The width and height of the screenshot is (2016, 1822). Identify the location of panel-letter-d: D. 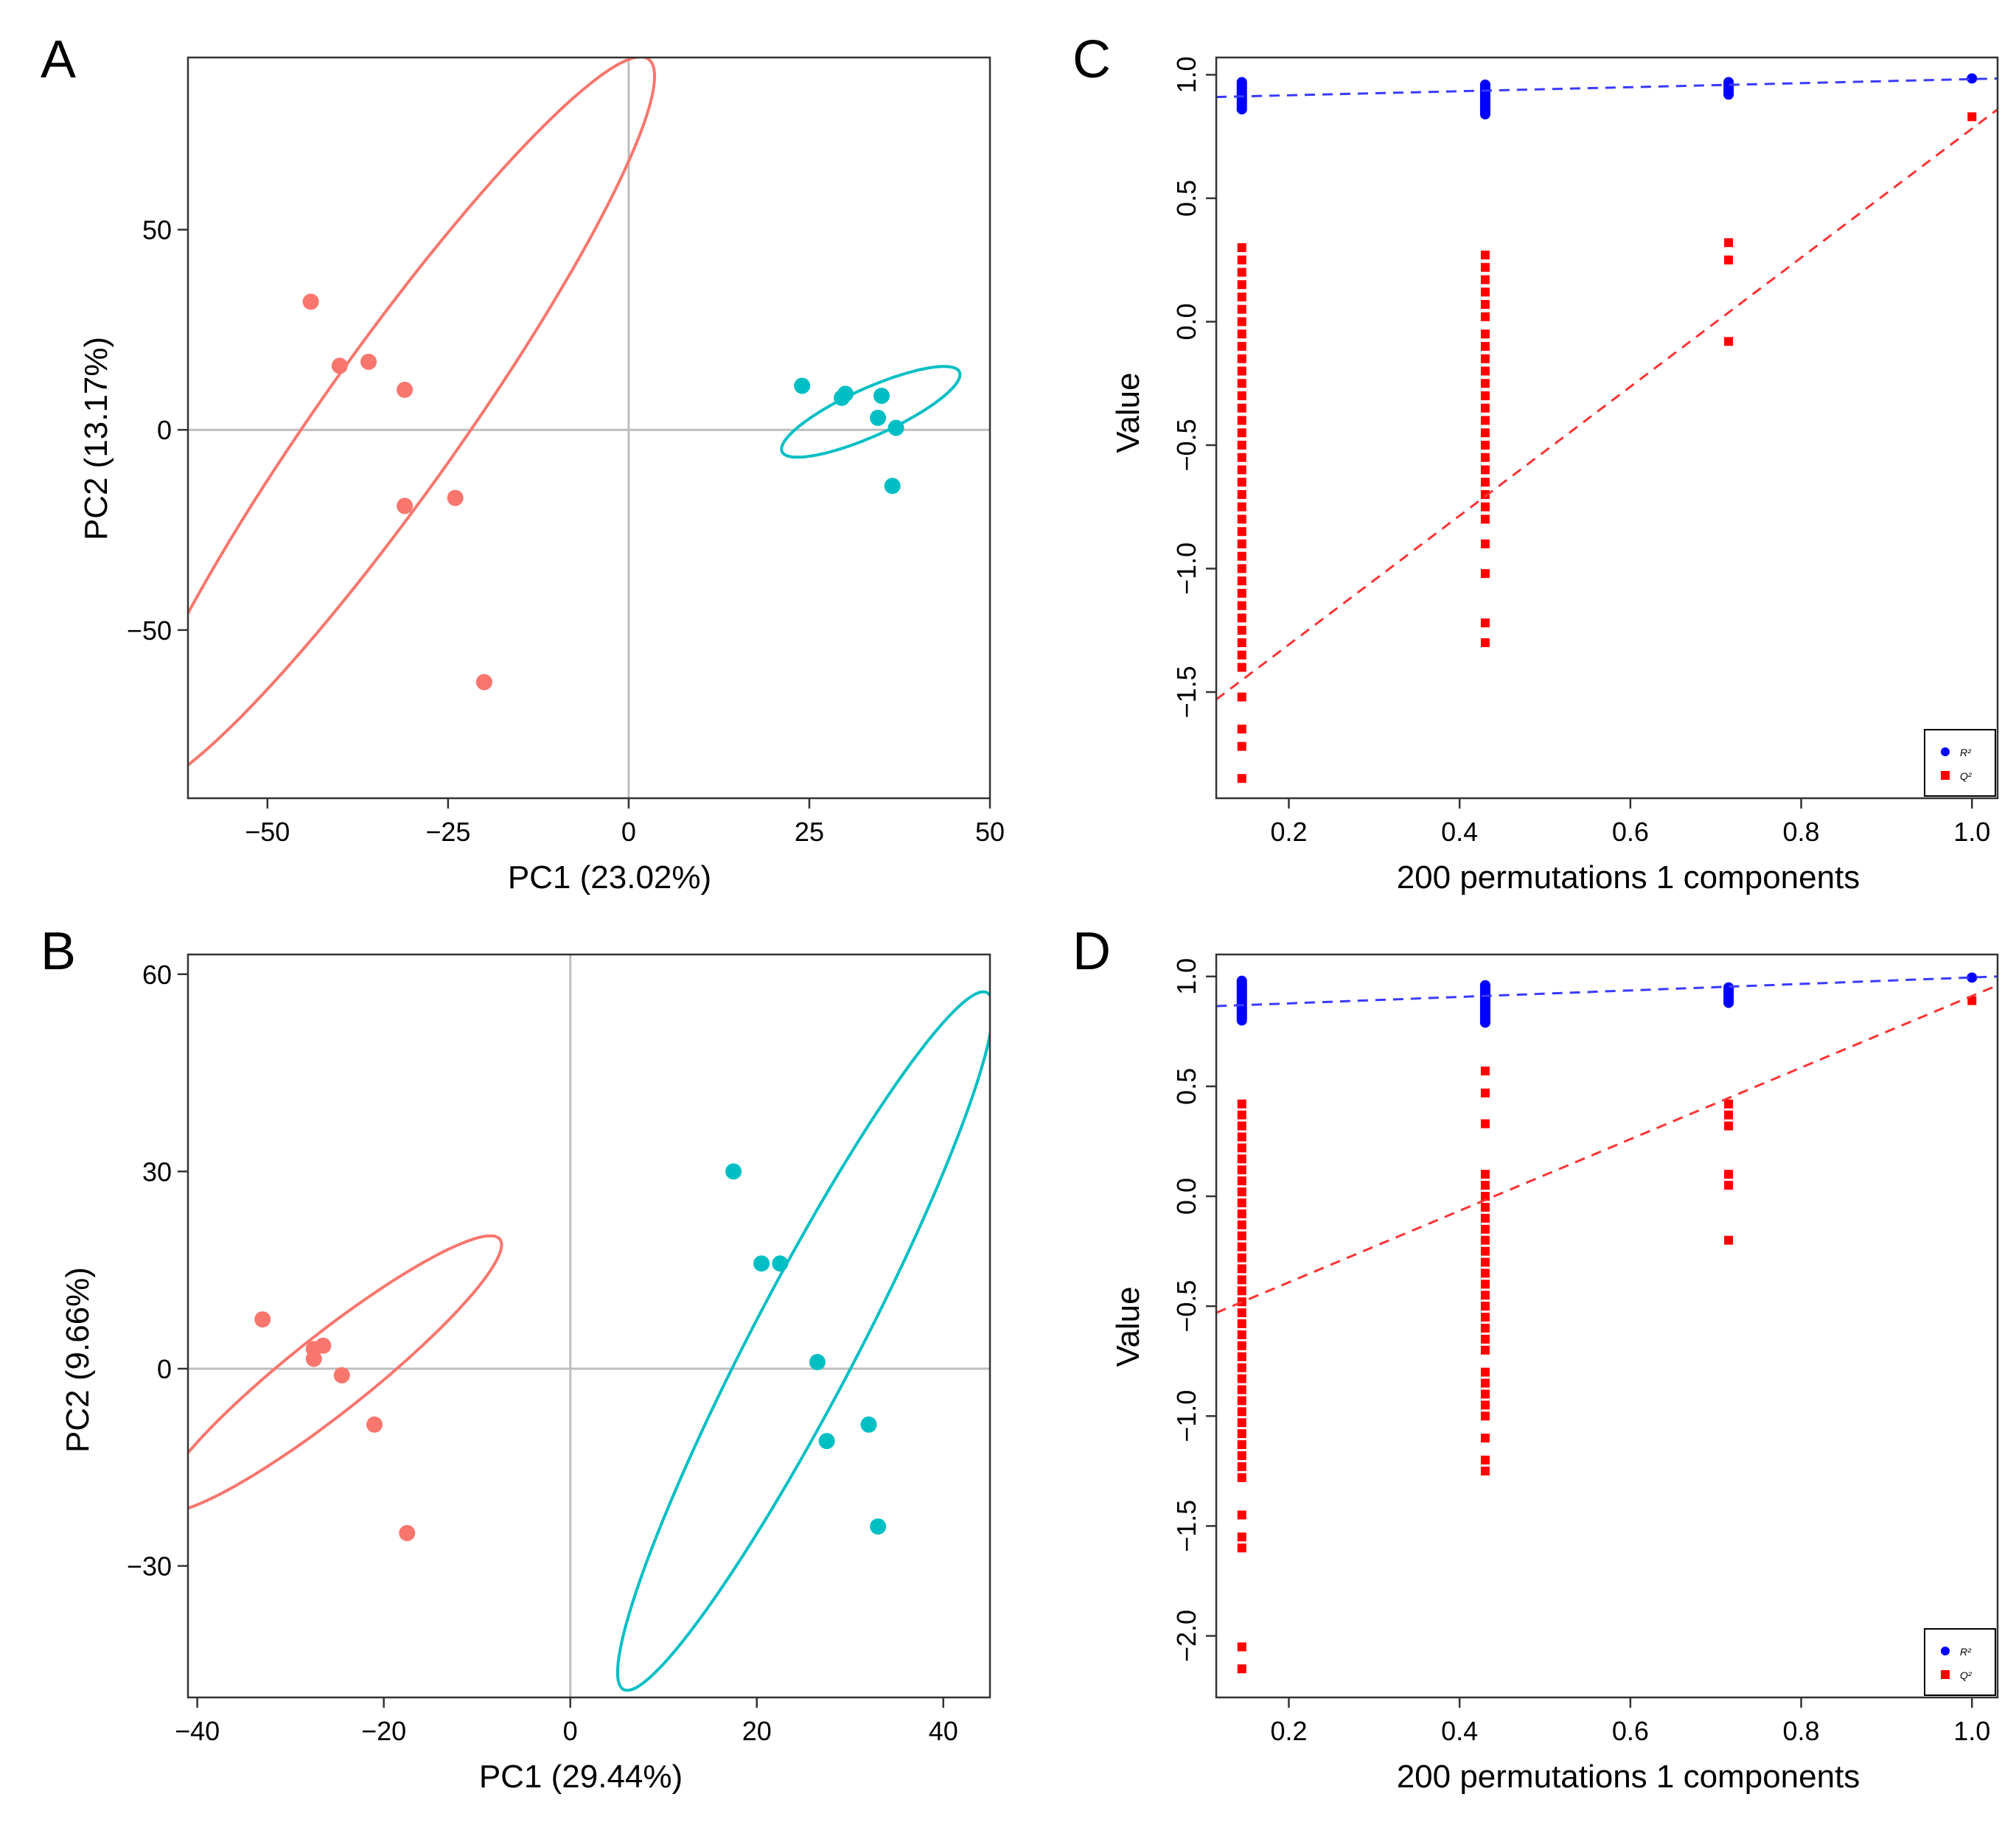
(1091, 952).